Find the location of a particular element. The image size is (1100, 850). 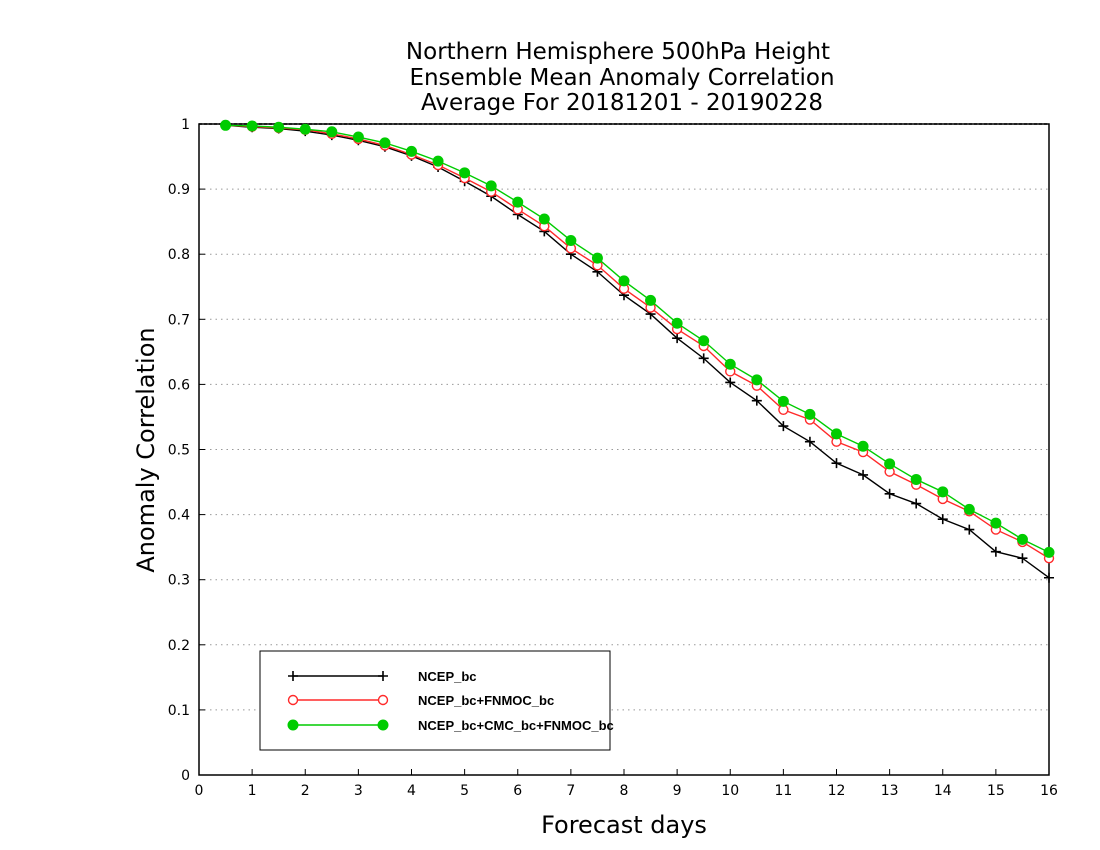

x-tick-label-8: 8 is located at coordinates (624, 791).